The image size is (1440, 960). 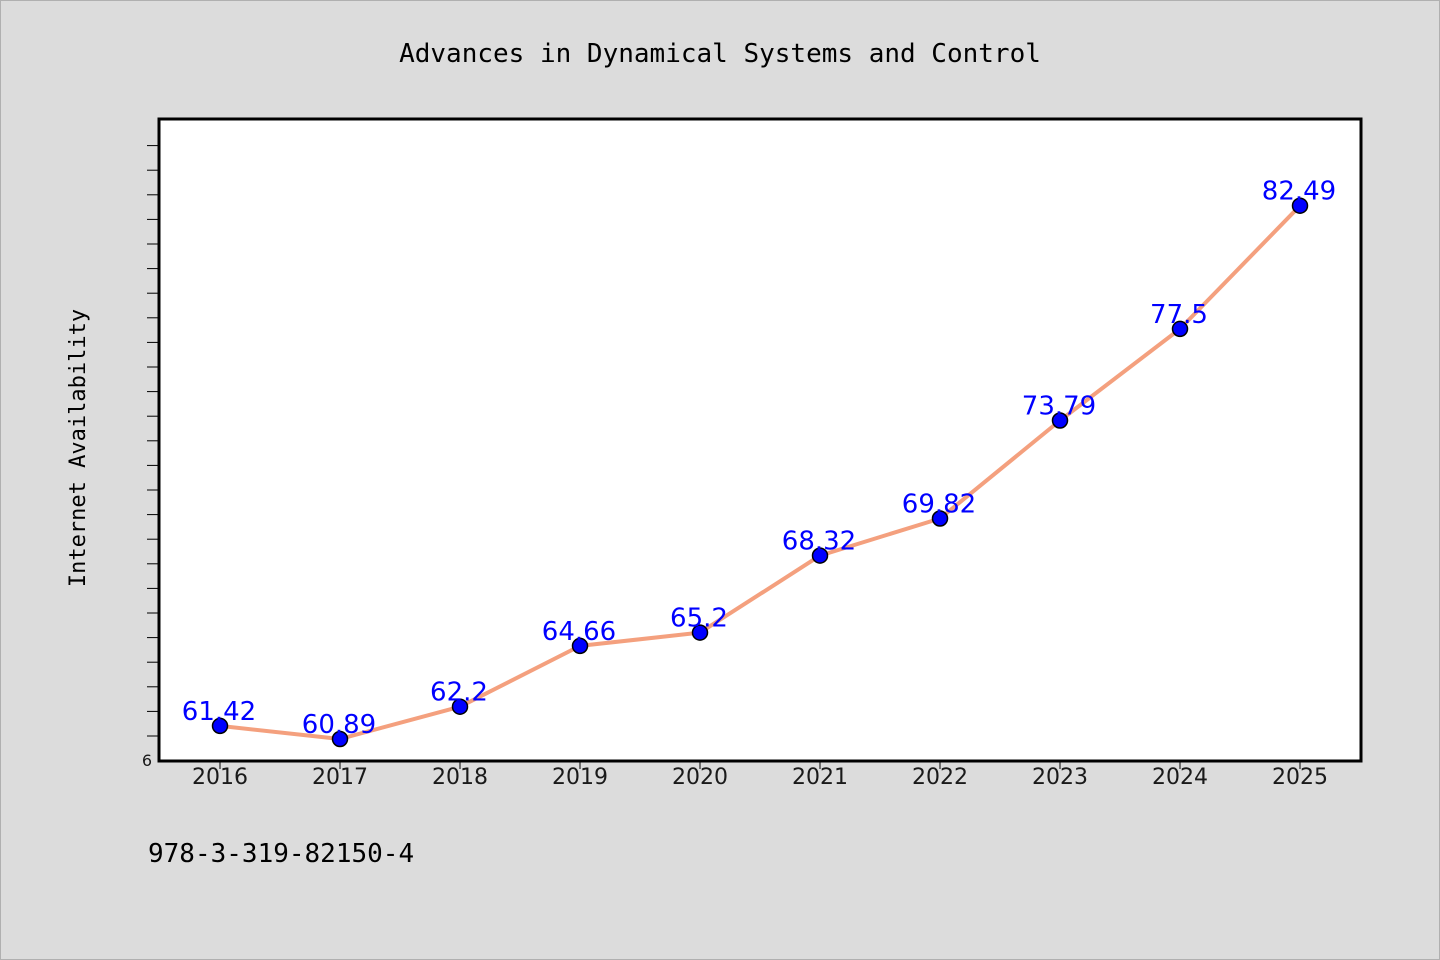 I want to click on y-axis-label: Internet Availability, so click(x=78, y=448).